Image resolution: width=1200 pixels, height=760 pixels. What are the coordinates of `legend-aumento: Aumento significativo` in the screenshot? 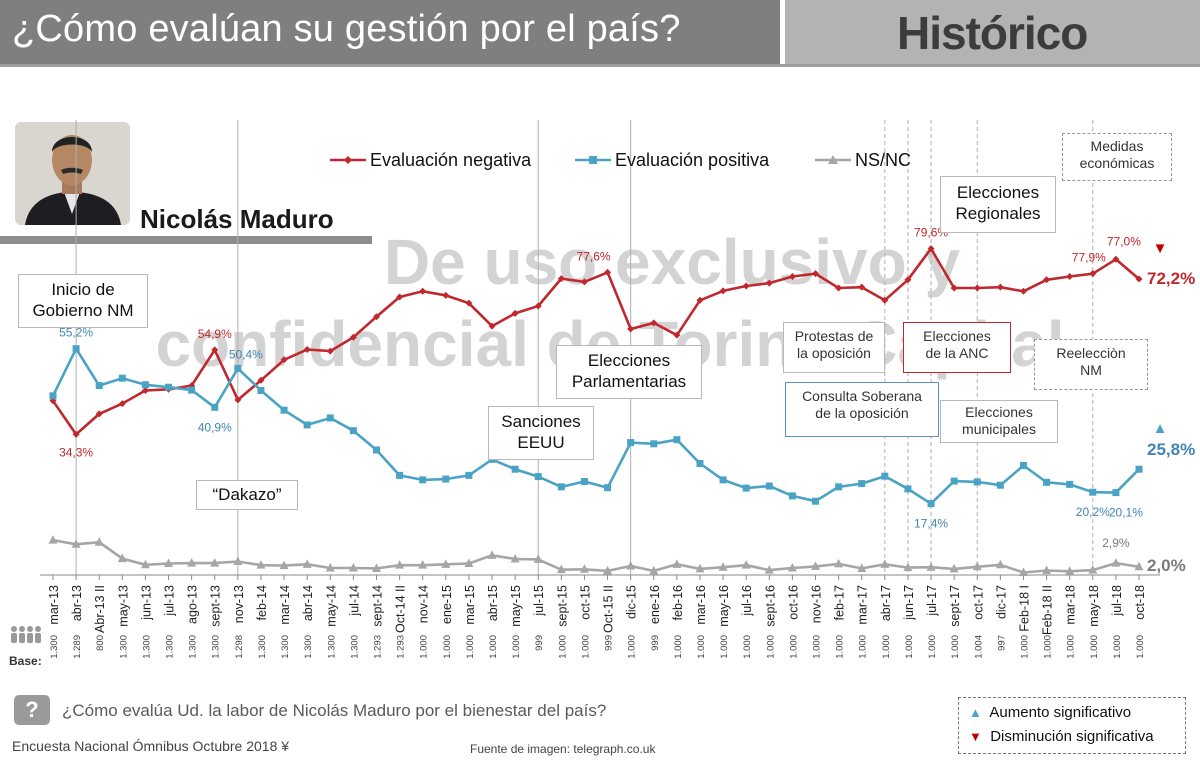 It's located at (1060, 712).